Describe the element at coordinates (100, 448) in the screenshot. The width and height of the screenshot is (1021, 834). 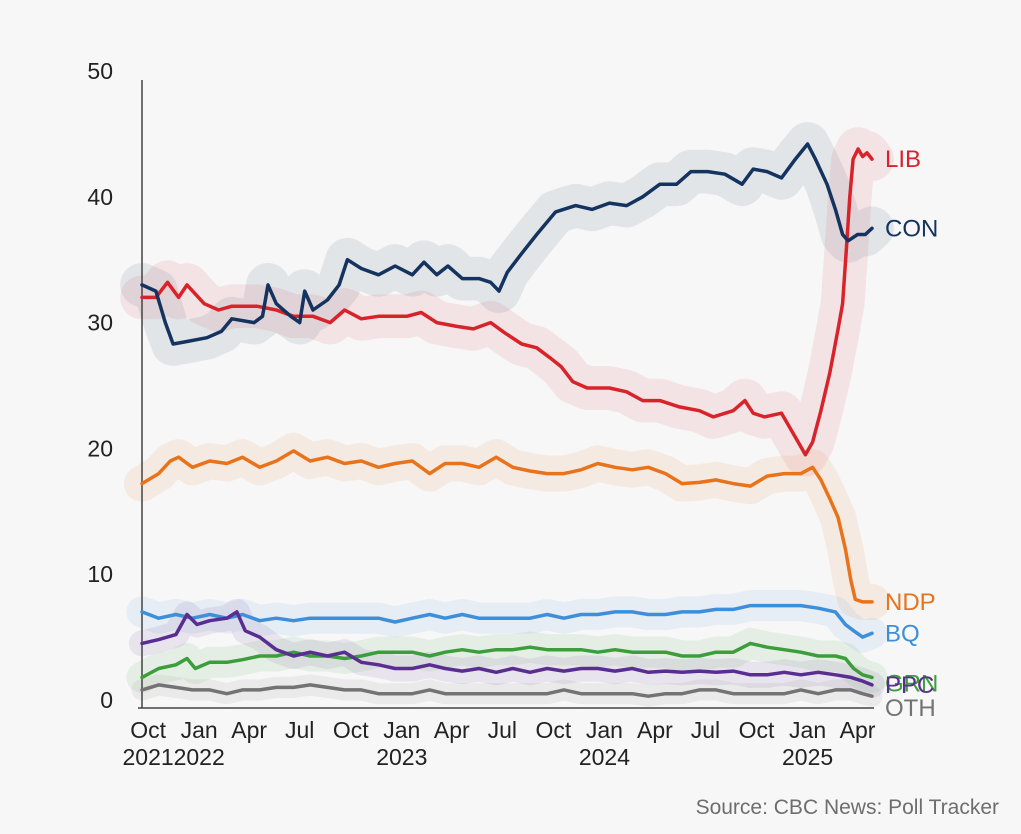
I see `y-tick-label: 20` at that location.